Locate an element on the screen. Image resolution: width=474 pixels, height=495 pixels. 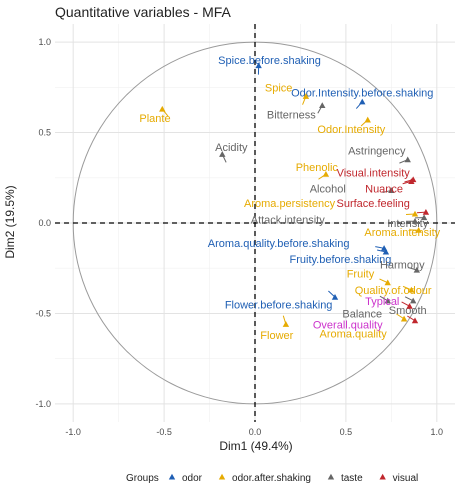
label-Plante: Plante is located at coordinates (154, 119).